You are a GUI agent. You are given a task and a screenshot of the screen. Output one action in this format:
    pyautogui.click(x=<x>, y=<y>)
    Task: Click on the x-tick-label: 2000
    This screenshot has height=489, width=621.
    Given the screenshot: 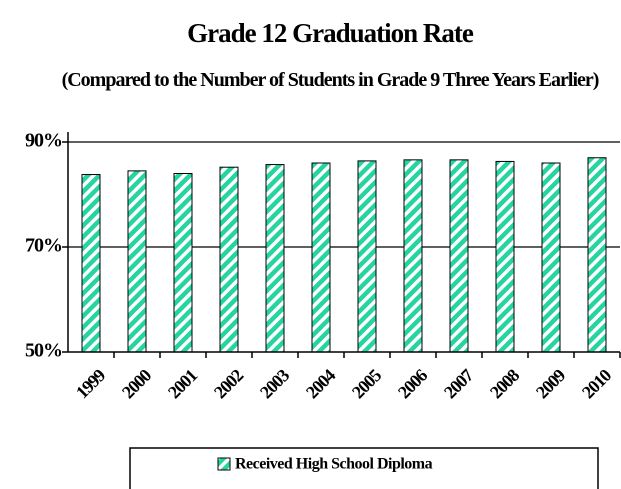 What is the action you would take?
    pyautogui.click(x=136, y=383)
    